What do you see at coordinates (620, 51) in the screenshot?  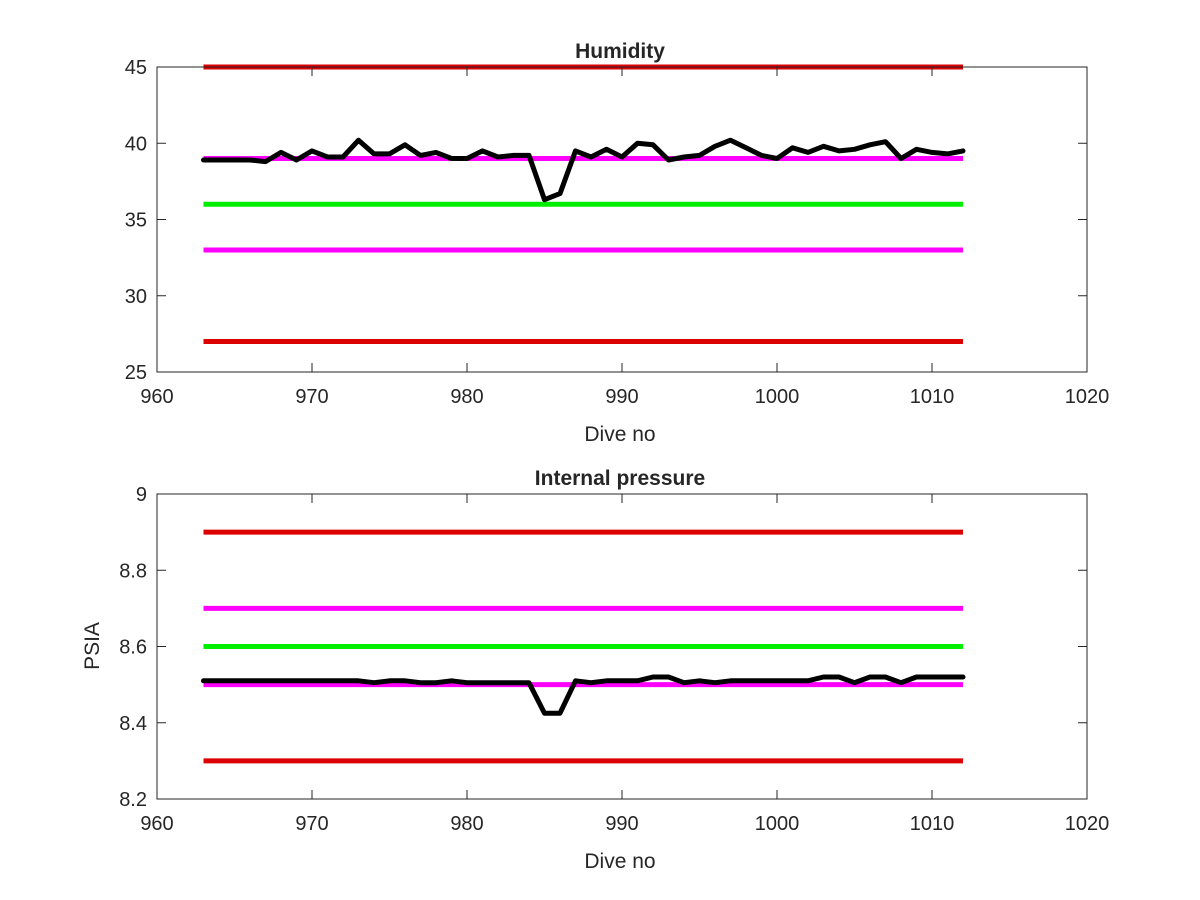 I see `chart-title: Humidity` at bounding box center [620, 51].